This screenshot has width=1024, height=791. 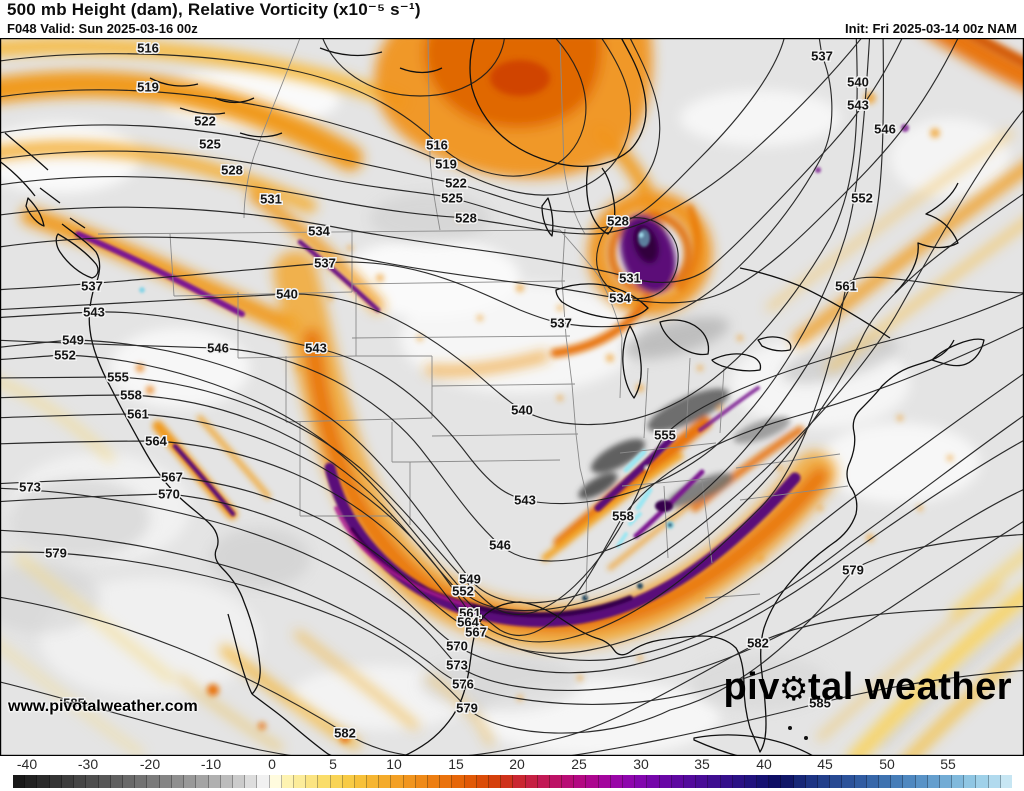 I want to click on colorbar-tick: 45, so click(x=825, y=764).